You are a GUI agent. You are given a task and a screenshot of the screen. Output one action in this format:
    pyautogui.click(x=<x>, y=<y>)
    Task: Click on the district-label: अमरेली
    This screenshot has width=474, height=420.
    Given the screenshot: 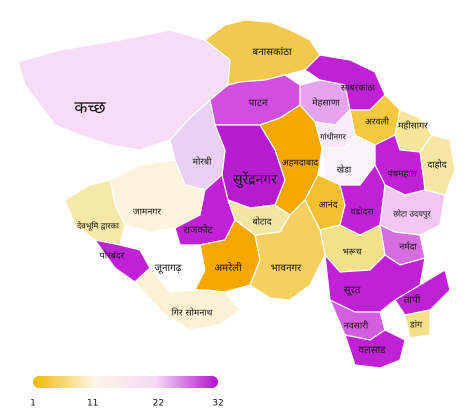 What is the action you would take?
    pyautogui.click(x=227, y=268)
    